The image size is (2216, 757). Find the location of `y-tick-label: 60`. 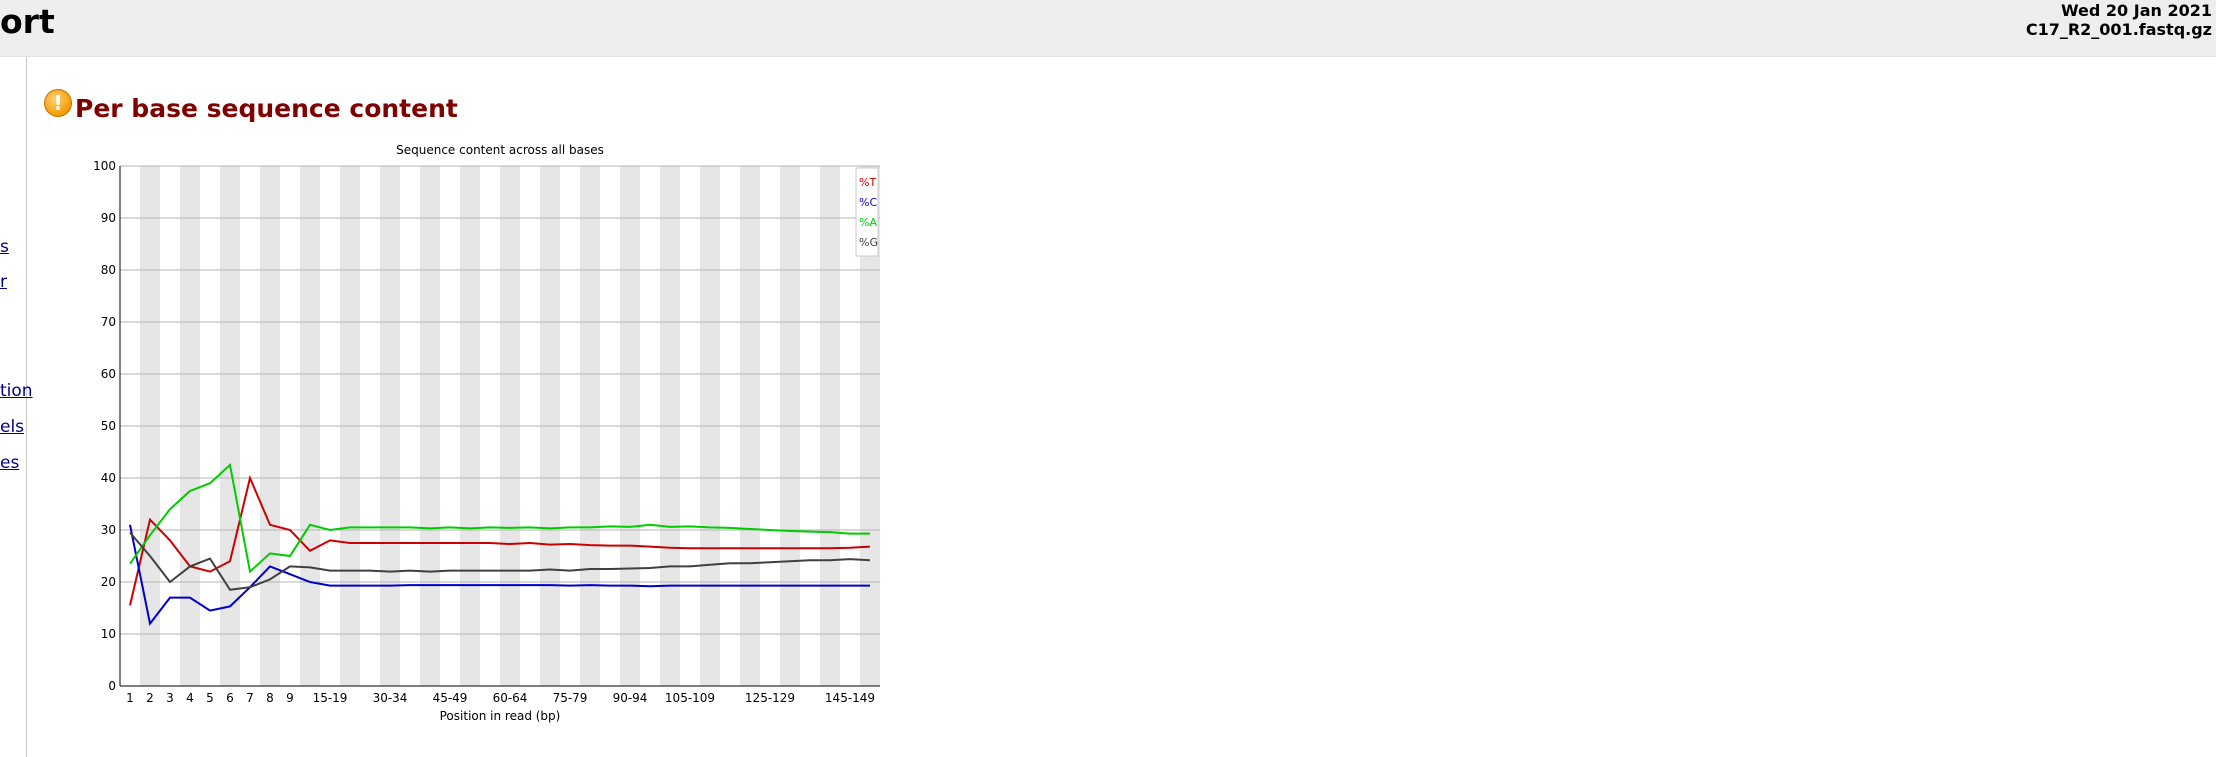

y-tick-label: 60 is located at coordinates (108, 374).